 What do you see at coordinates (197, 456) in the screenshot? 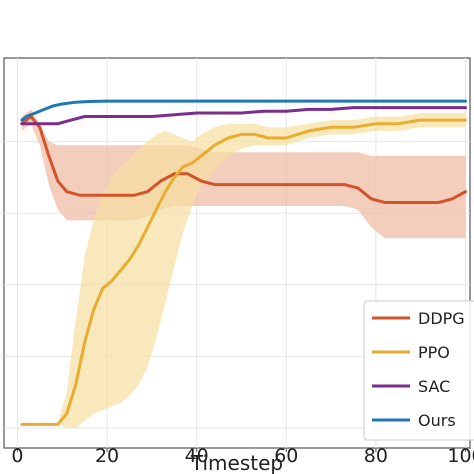
I see `x-tick-label: 40` at bounding box center [197, 456].